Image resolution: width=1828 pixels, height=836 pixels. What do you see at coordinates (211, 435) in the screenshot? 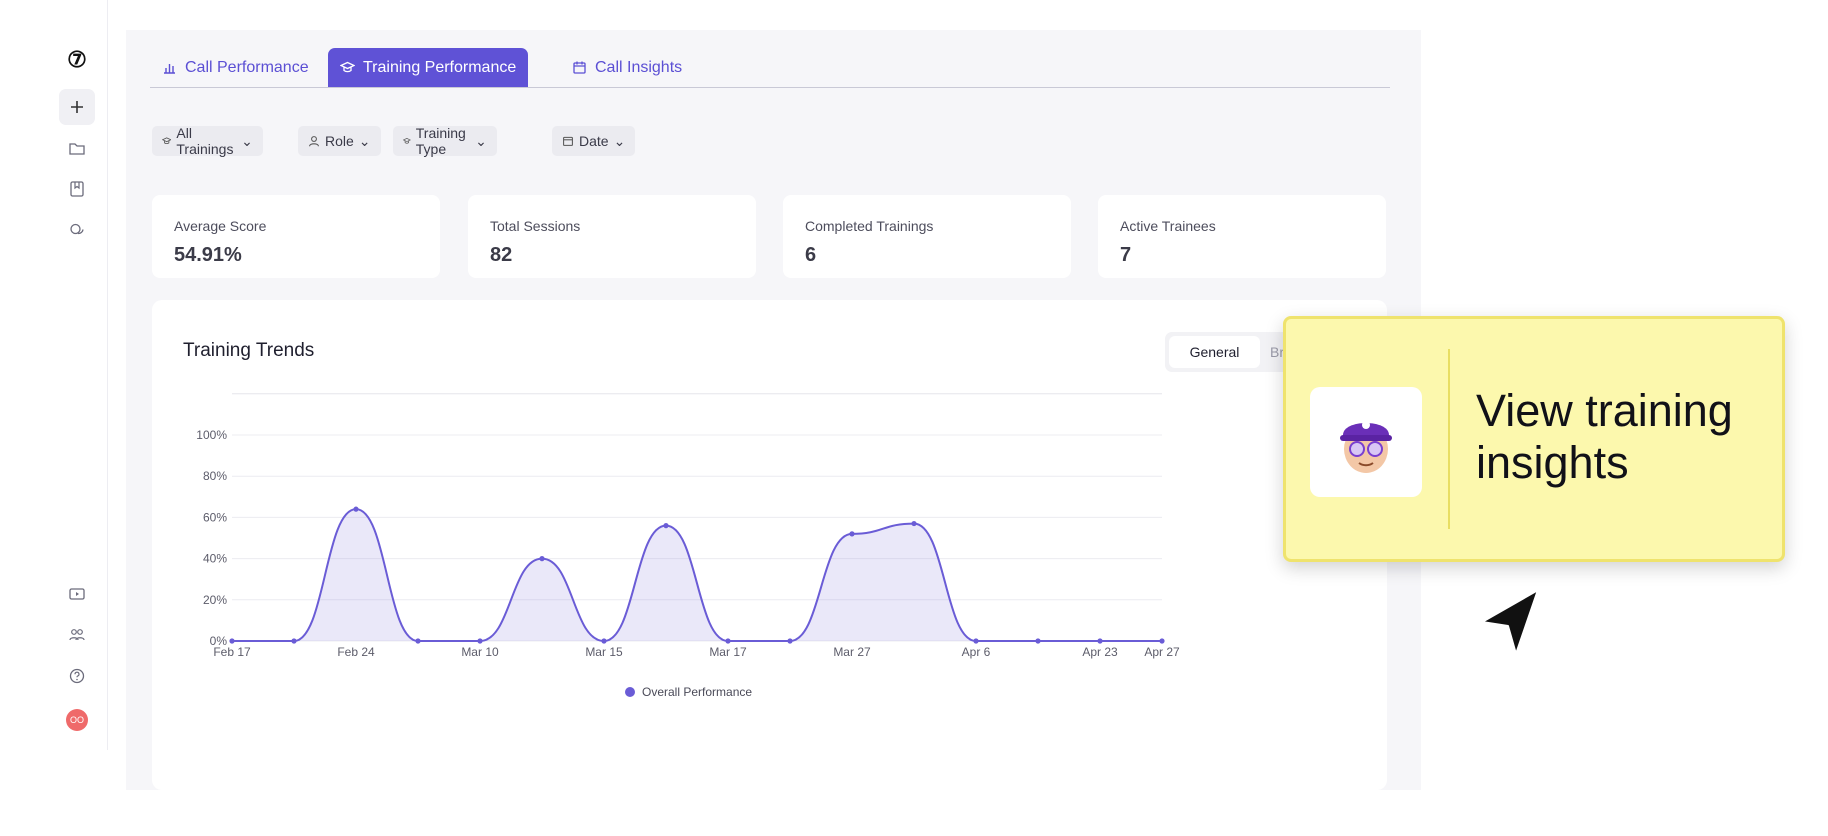
I see `y-tick-label: 100%` at bounding box center [211, 435].